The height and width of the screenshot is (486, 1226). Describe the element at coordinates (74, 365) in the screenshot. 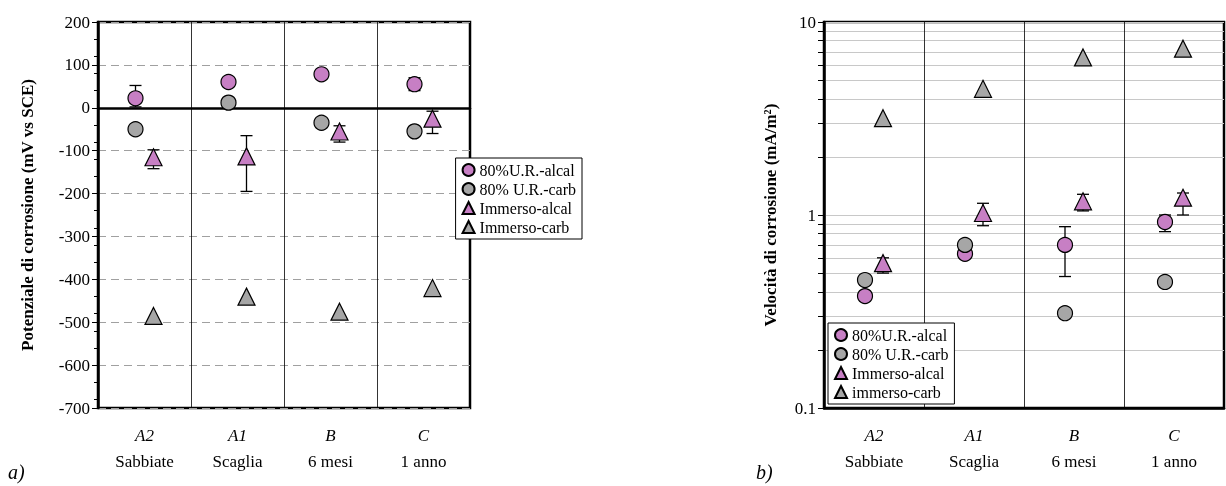

I see `y-tick-label: -600` at that location.